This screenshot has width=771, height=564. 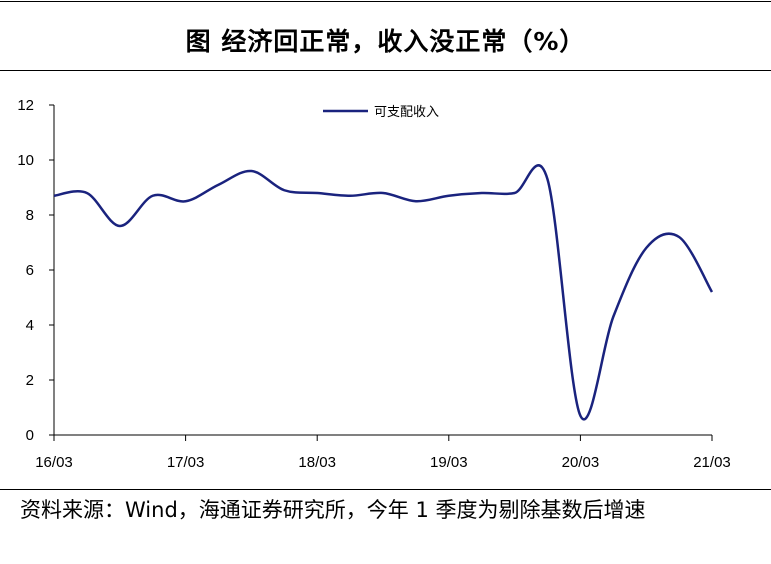 I want to click on x-tick-label: 18/03, so click(x=317, y=462).